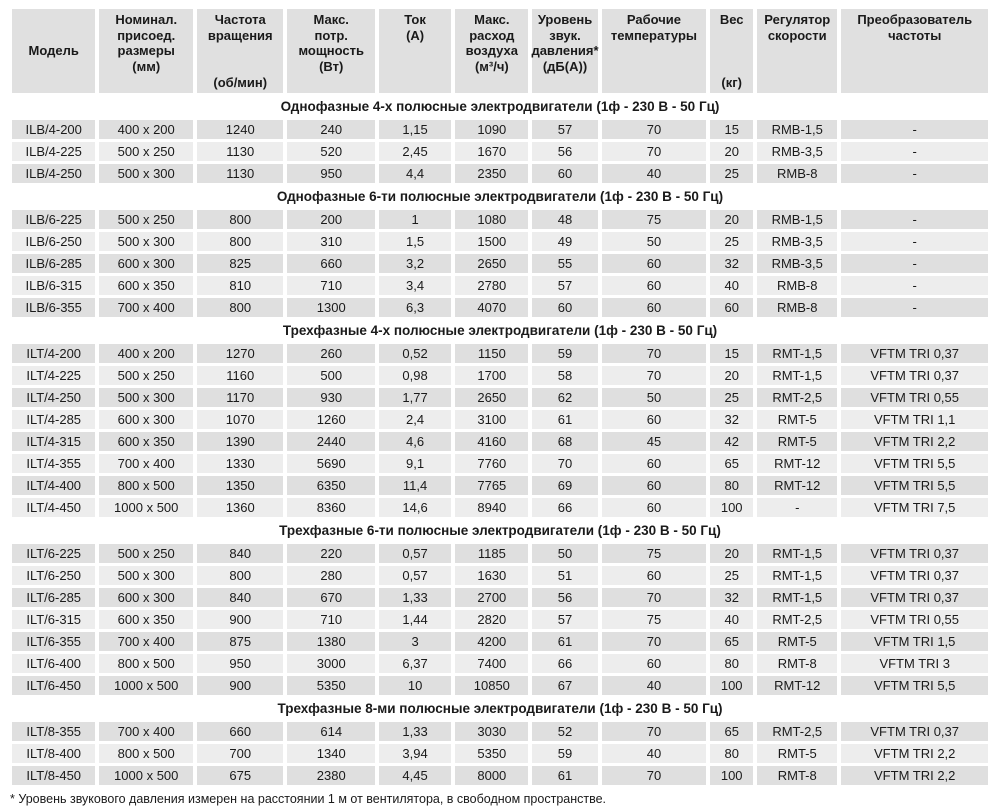  Describe the element at coordinates (331, 151) in the screenshot. I see `cell-power: 520` at that location.